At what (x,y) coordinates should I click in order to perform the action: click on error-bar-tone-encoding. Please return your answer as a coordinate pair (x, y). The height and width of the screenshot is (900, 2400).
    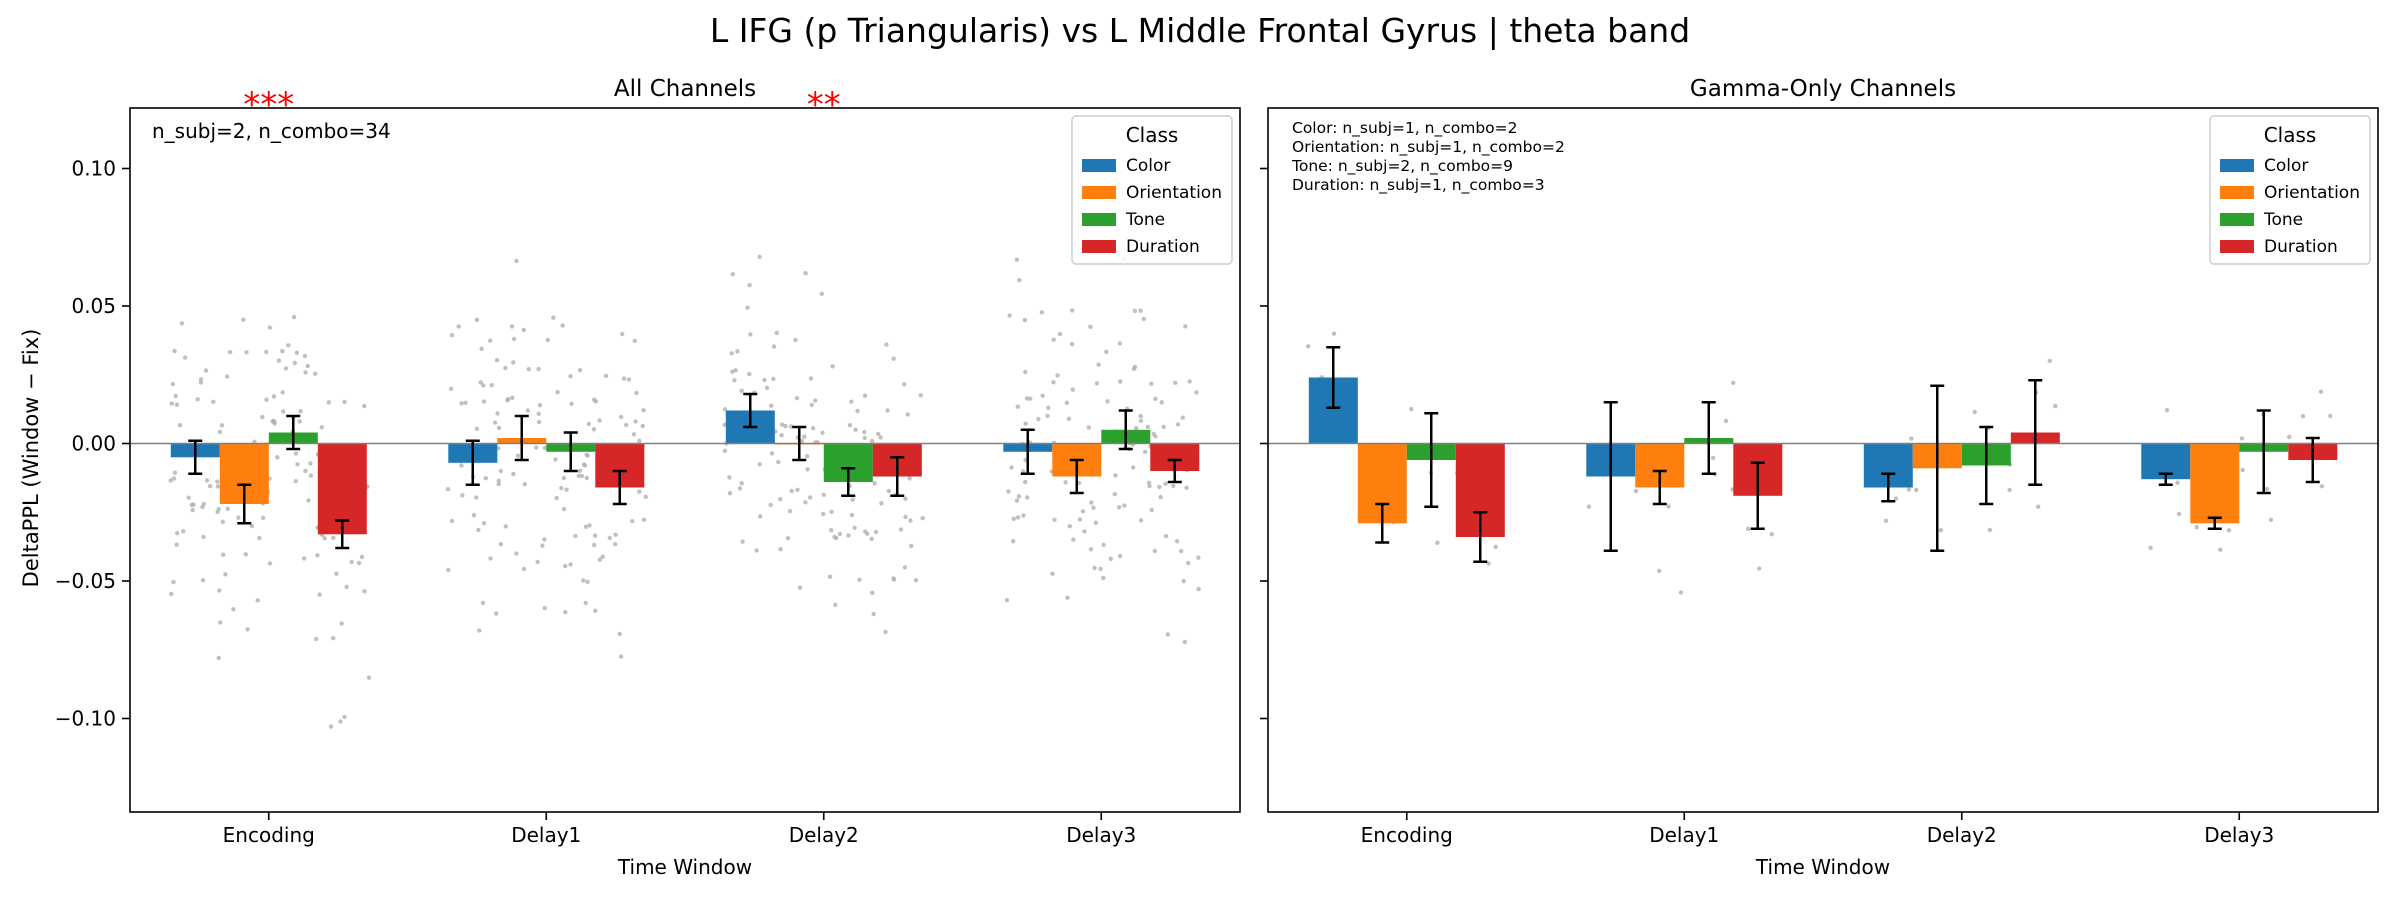
    Looking at the image, I should click on (1431, 460).